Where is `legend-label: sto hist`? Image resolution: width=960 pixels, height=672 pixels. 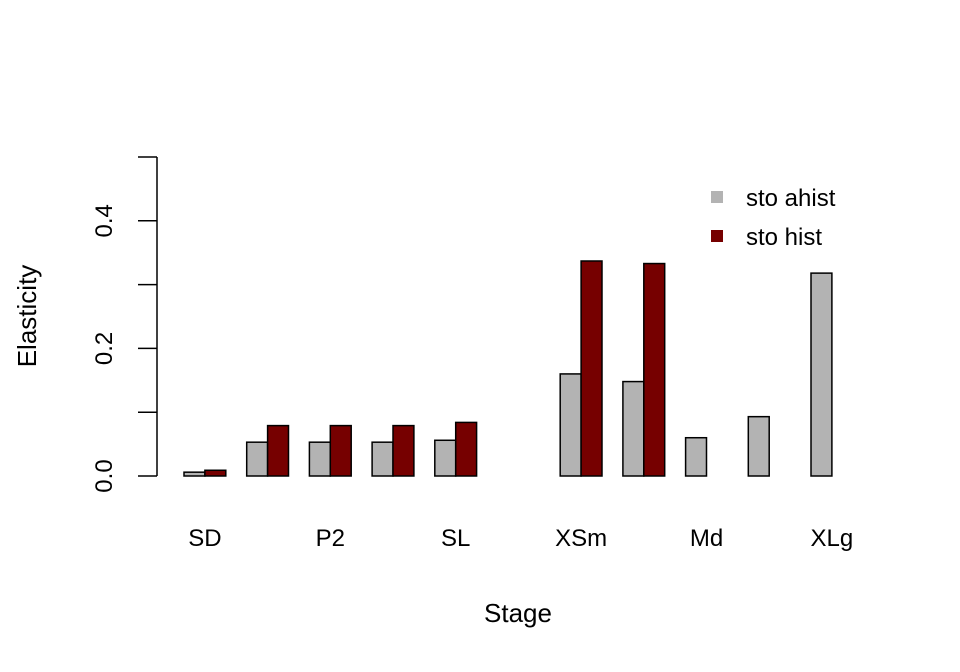
legend-label: sto hist is located at coordinates (784, 237).